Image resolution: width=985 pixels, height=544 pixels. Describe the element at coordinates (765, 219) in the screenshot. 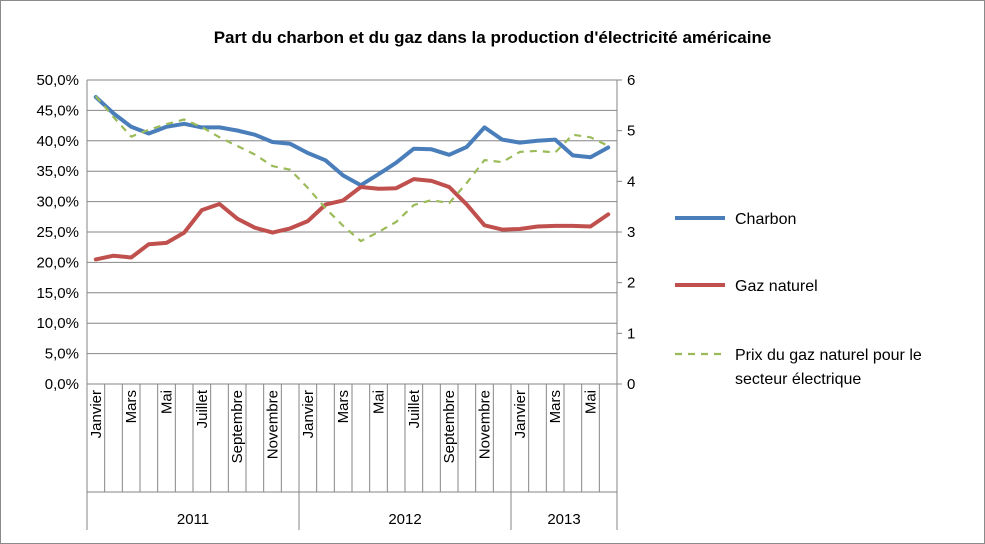

I see `legend-label: Charbon` at that location.